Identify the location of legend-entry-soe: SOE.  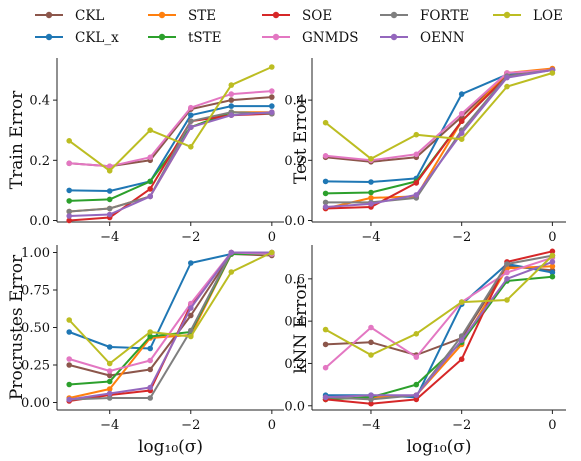
(297, 16).